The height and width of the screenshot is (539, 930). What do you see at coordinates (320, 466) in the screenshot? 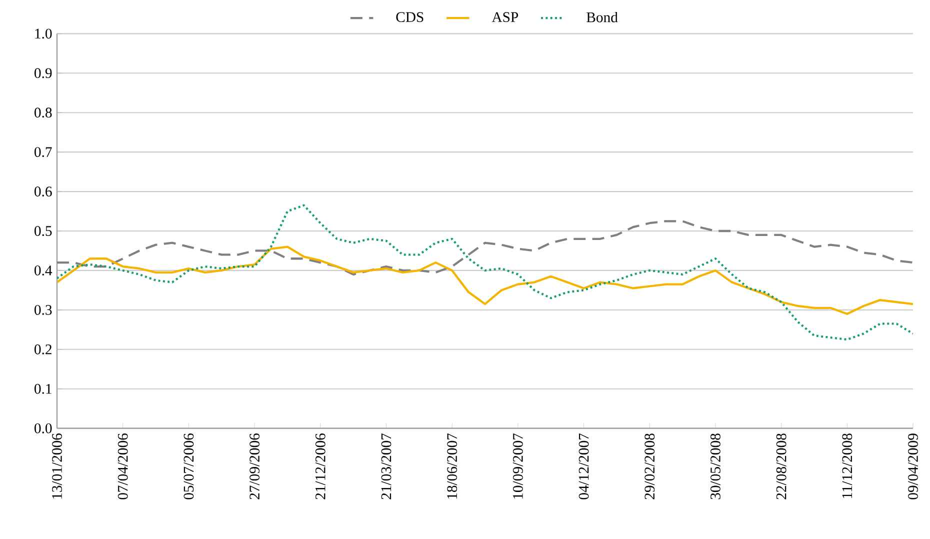
I see `x-tick-label: 21/12/2006` at bounding box center [320, 466].